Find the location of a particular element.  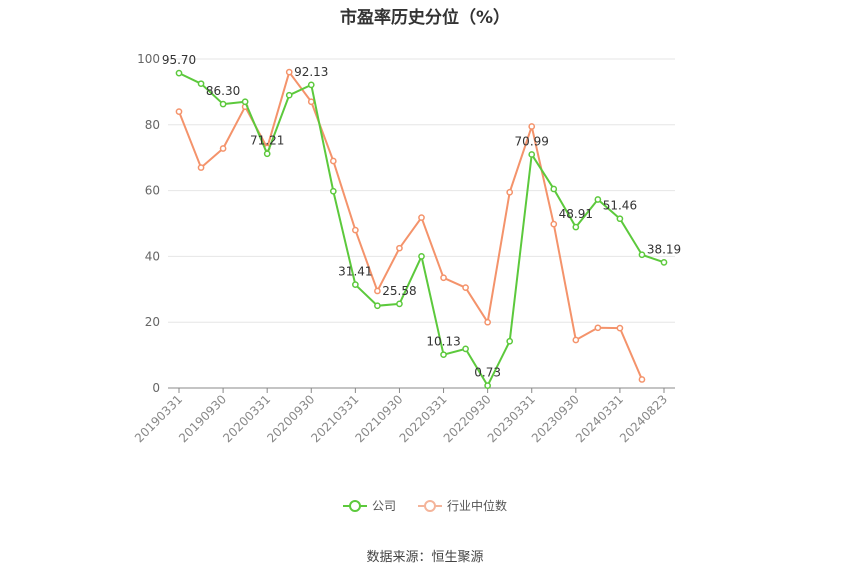

data-label: 71.21 is located at coordinates (267, 141).